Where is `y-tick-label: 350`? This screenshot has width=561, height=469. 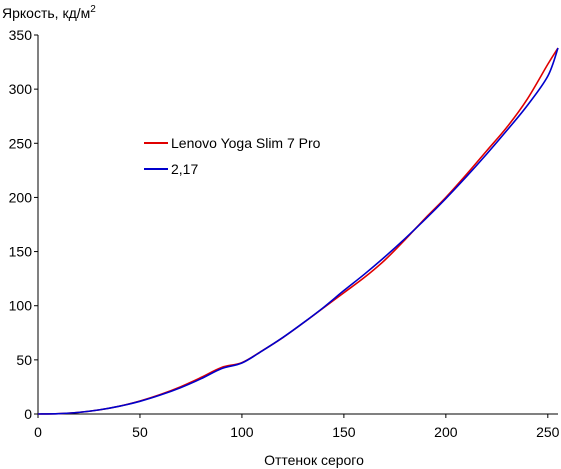 y-tick-label: 350 is located at coordinates (21, 35).